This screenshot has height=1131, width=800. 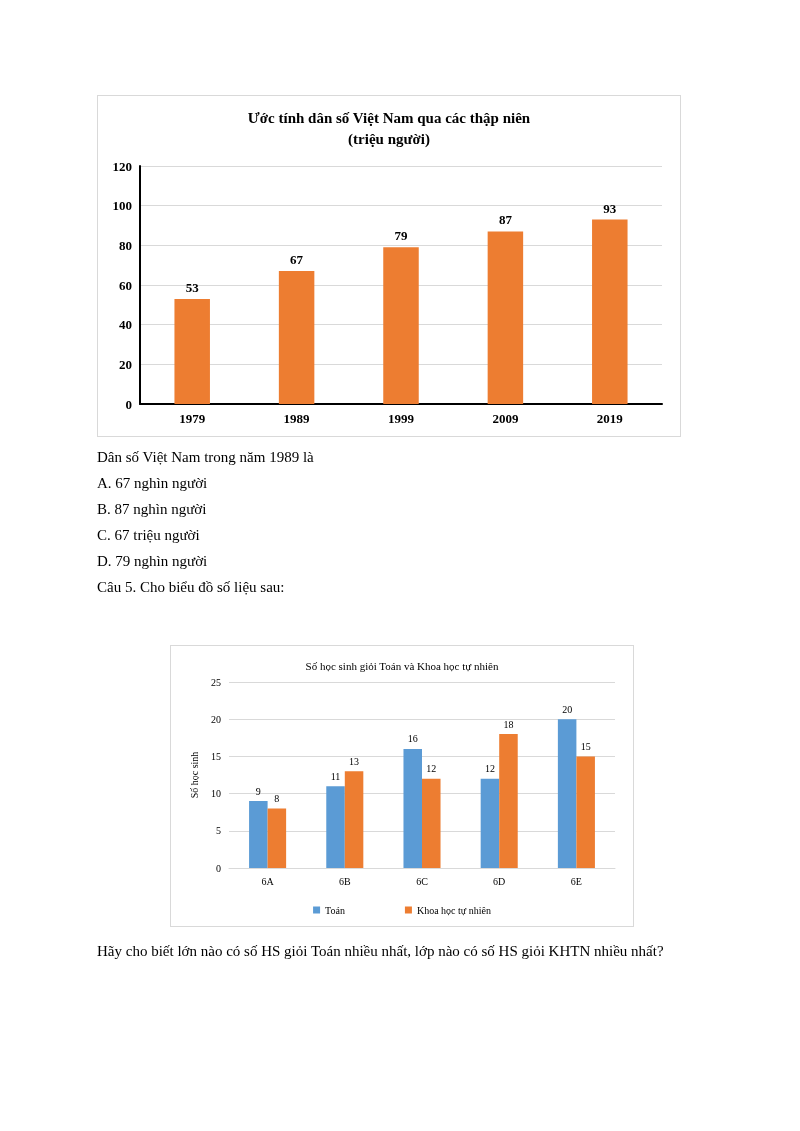 I want to click on text: Hãy cho biết lớn nào có số HS giỏi Toán nhiều nhất, lớp nào có số HS giỏi KHTN nhiều nhất?, so click(x=381, y=951).